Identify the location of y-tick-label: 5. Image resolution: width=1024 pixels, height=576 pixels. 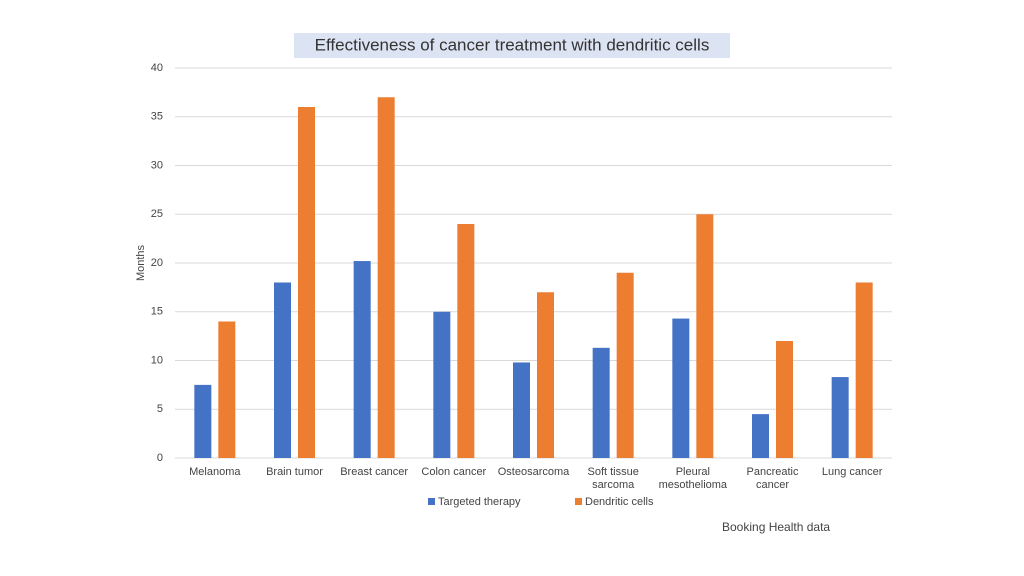
(160, 409).